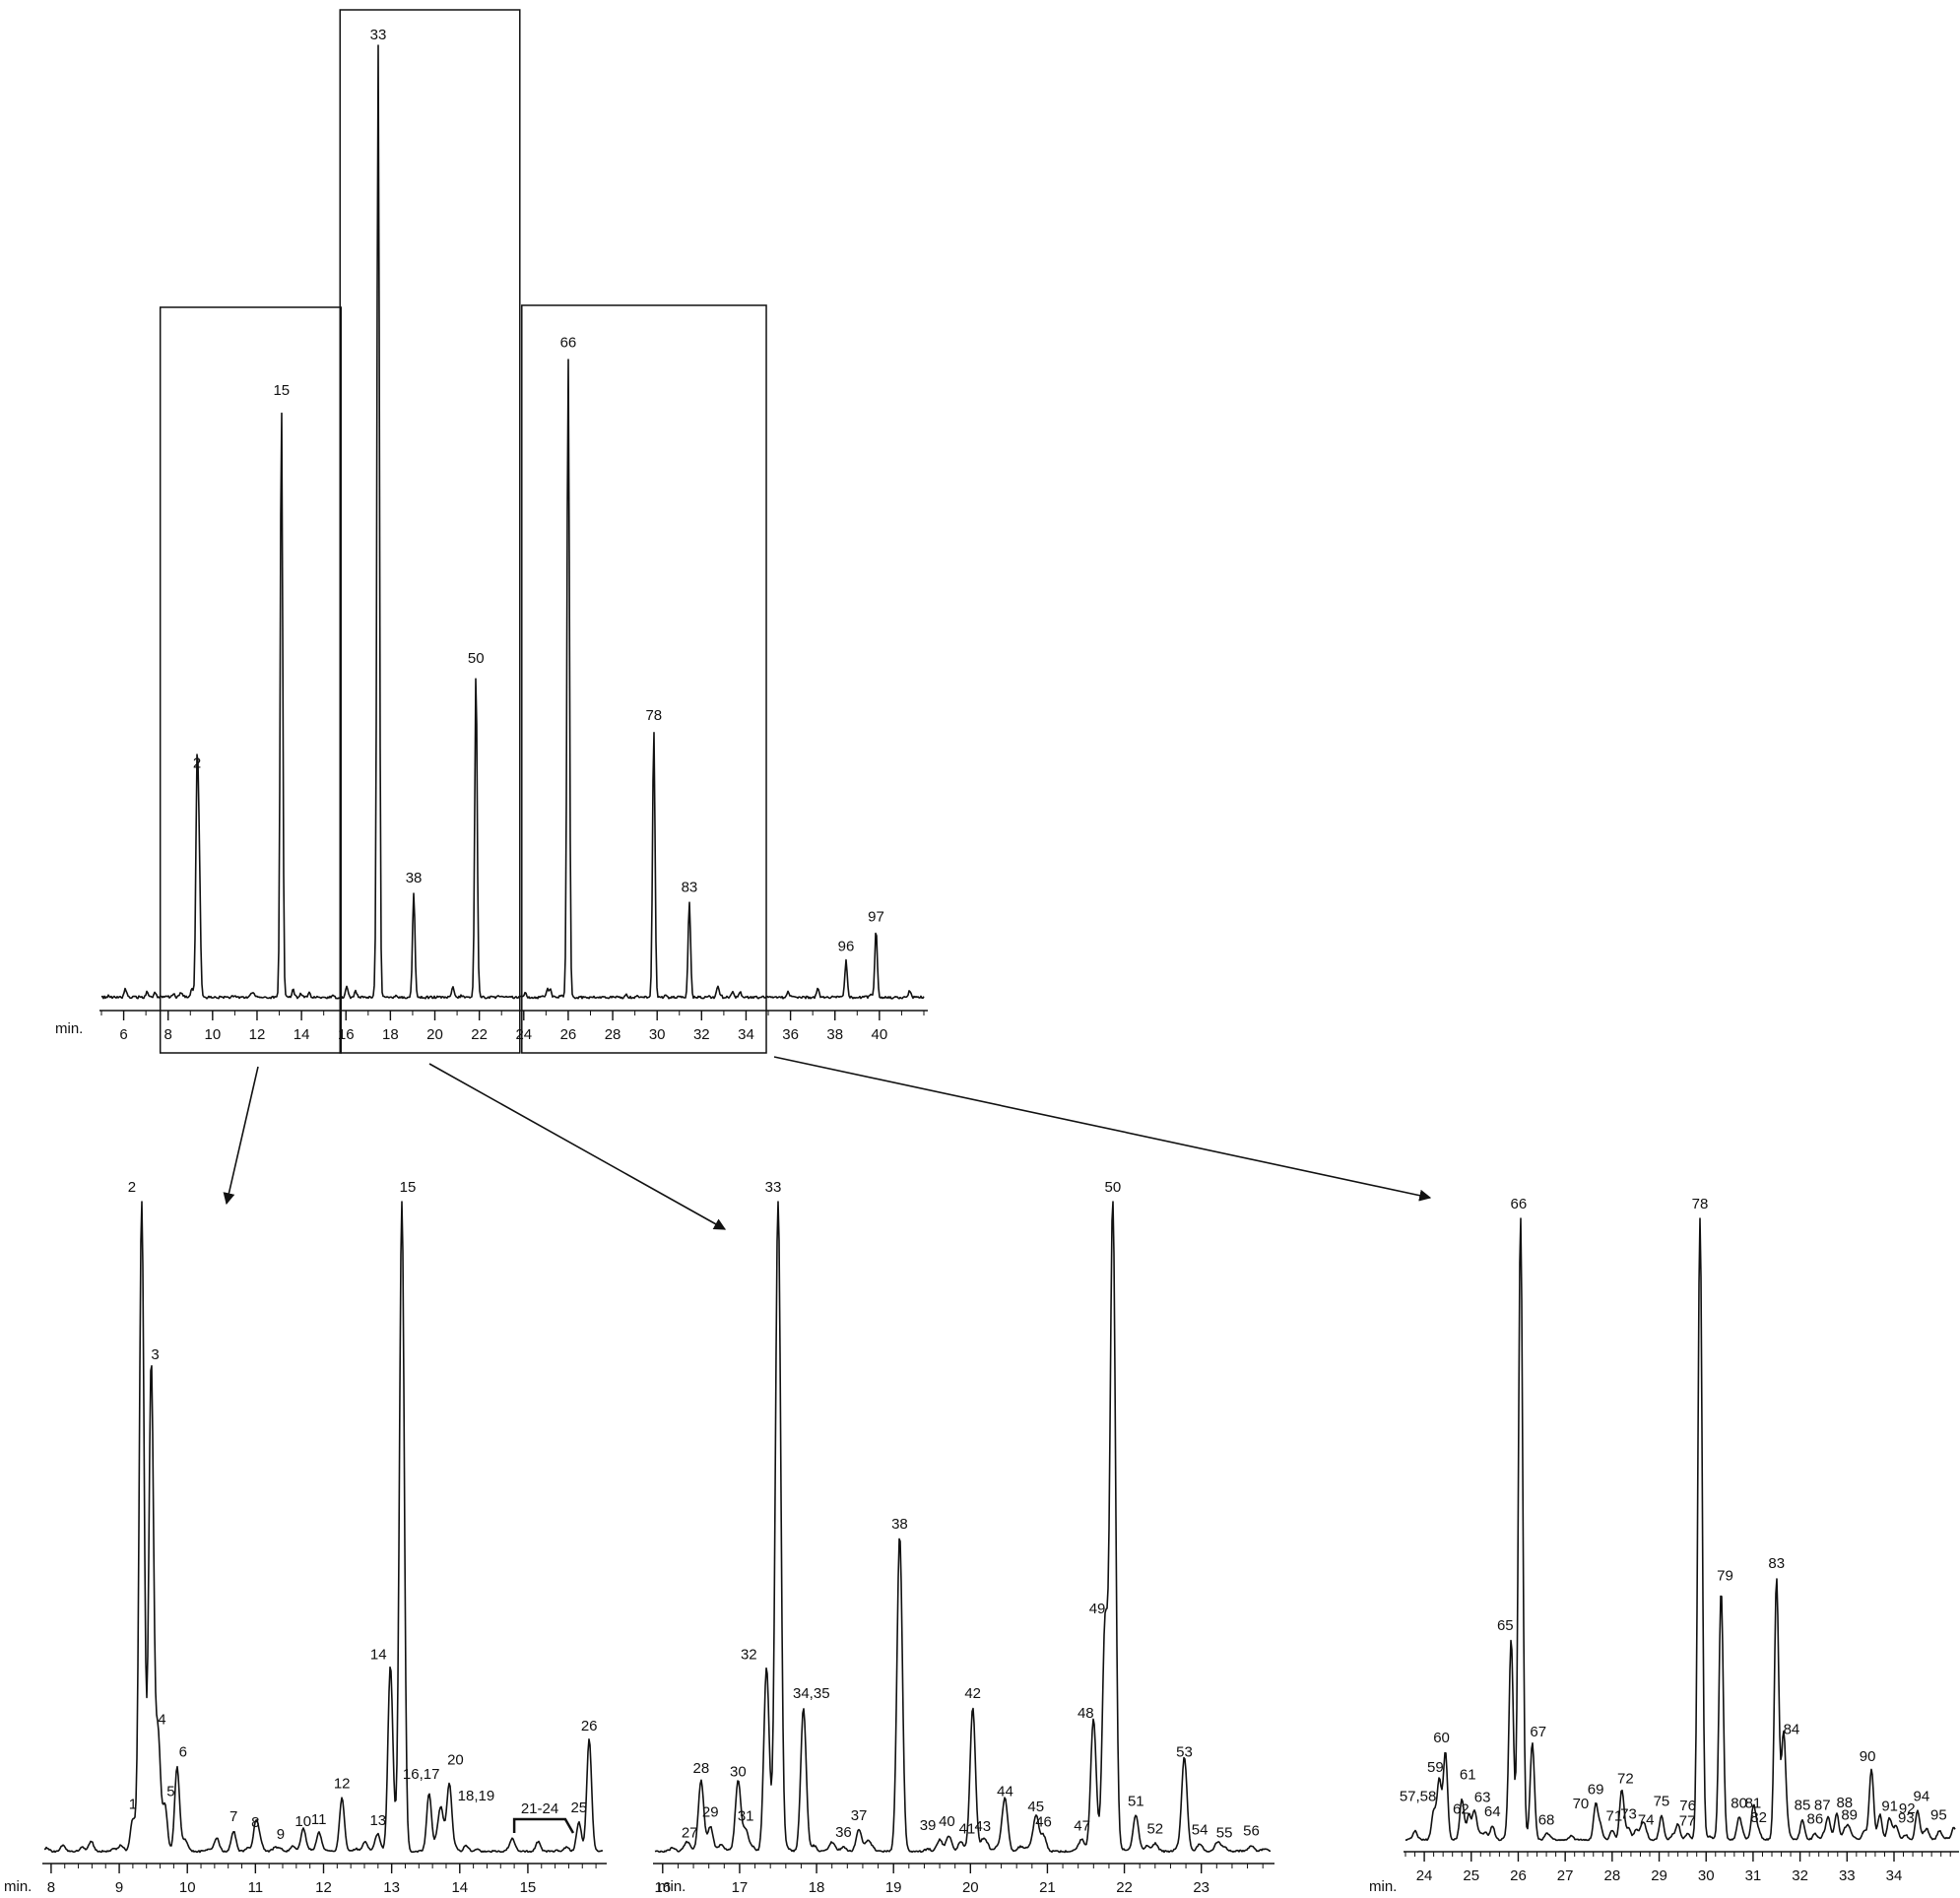  What do you see at coordinates (1614, 1815) in the screenshot?
I see `peak-label: 71` at bounding box center [1614, 1815].